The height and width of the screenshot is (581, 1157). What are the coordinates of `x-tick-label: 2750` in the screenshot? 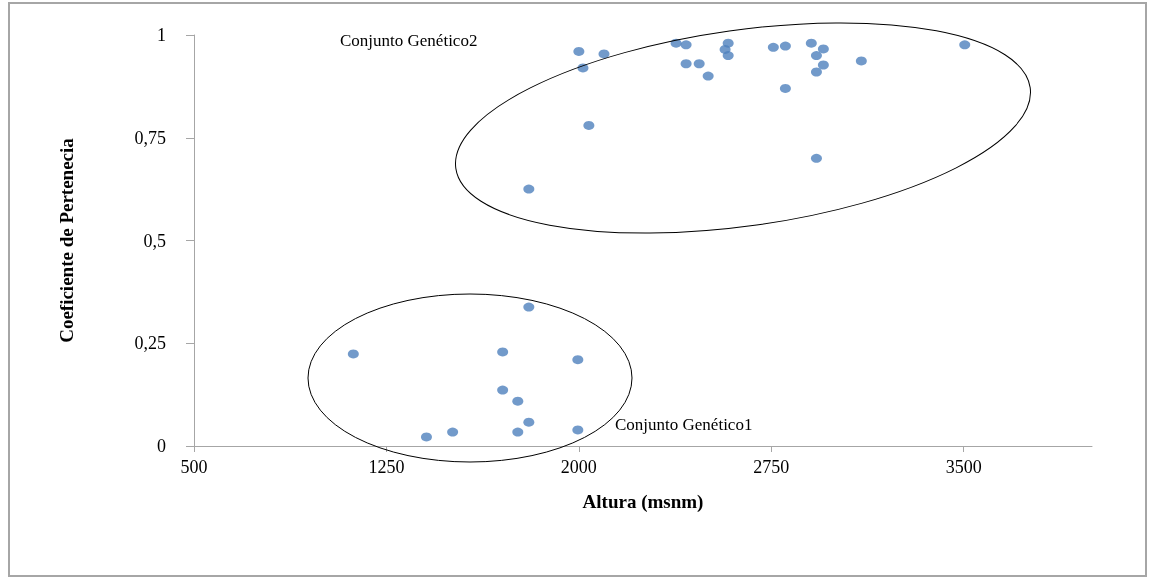 It's located at (771, 467).